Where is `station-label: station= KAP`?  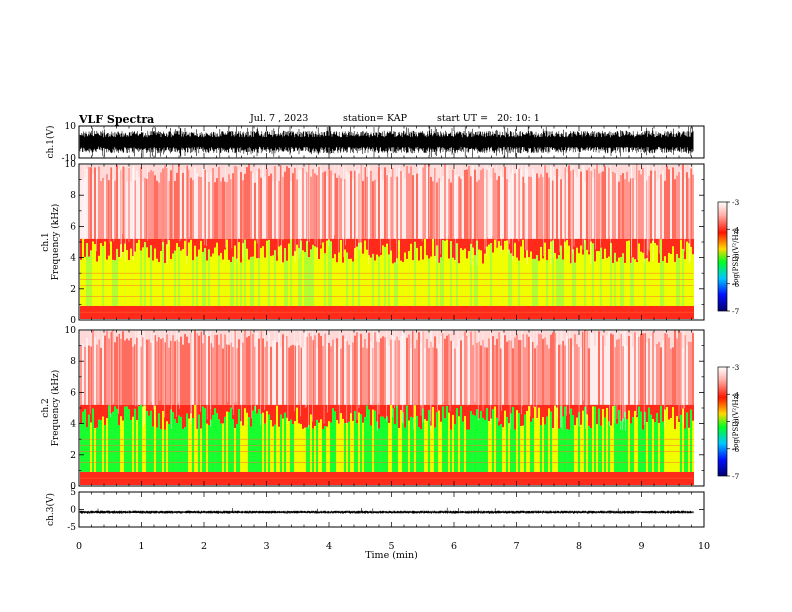
station-label: station= KAP is located at coordinates (375, 118).